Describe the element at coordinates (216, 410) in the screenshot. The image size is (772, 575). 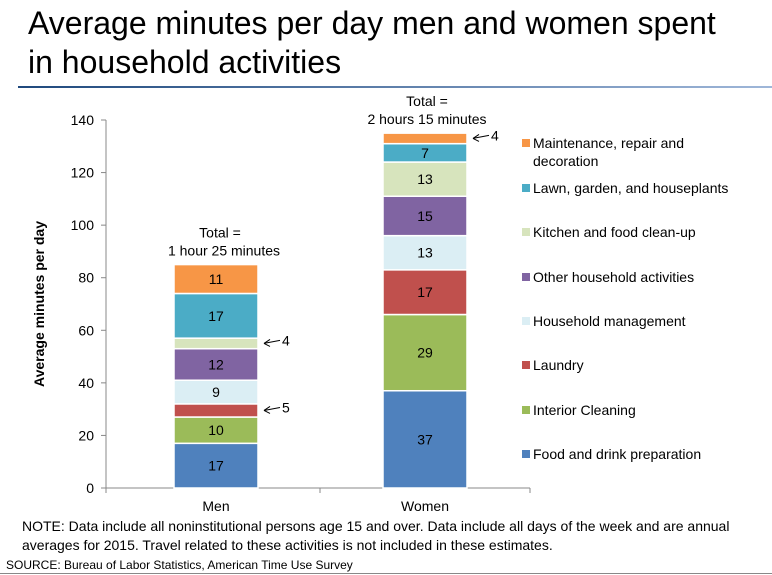
I see `bar-segment-men-laundry` at that location.